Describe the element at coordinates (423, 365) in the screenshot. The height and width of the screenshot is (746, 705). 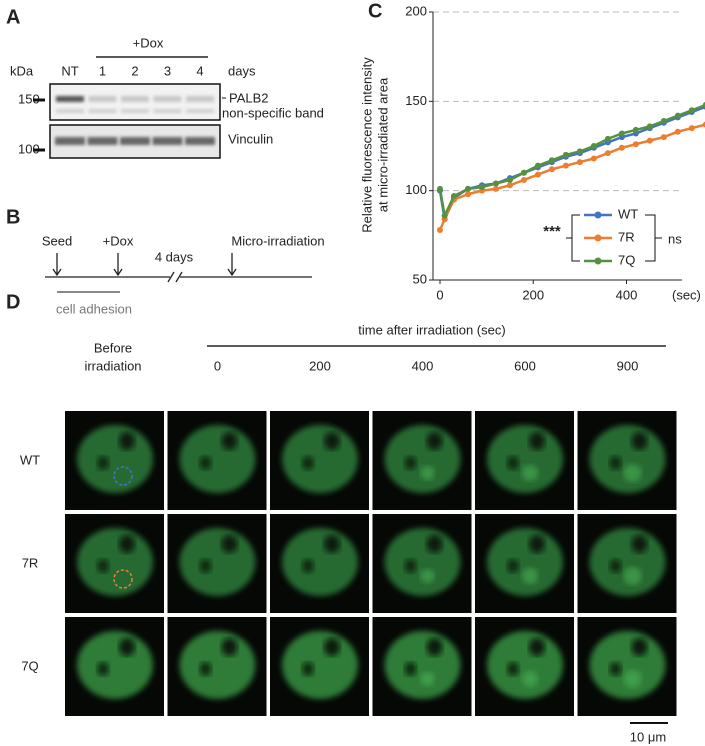
I see `time-label: 400` at that location.